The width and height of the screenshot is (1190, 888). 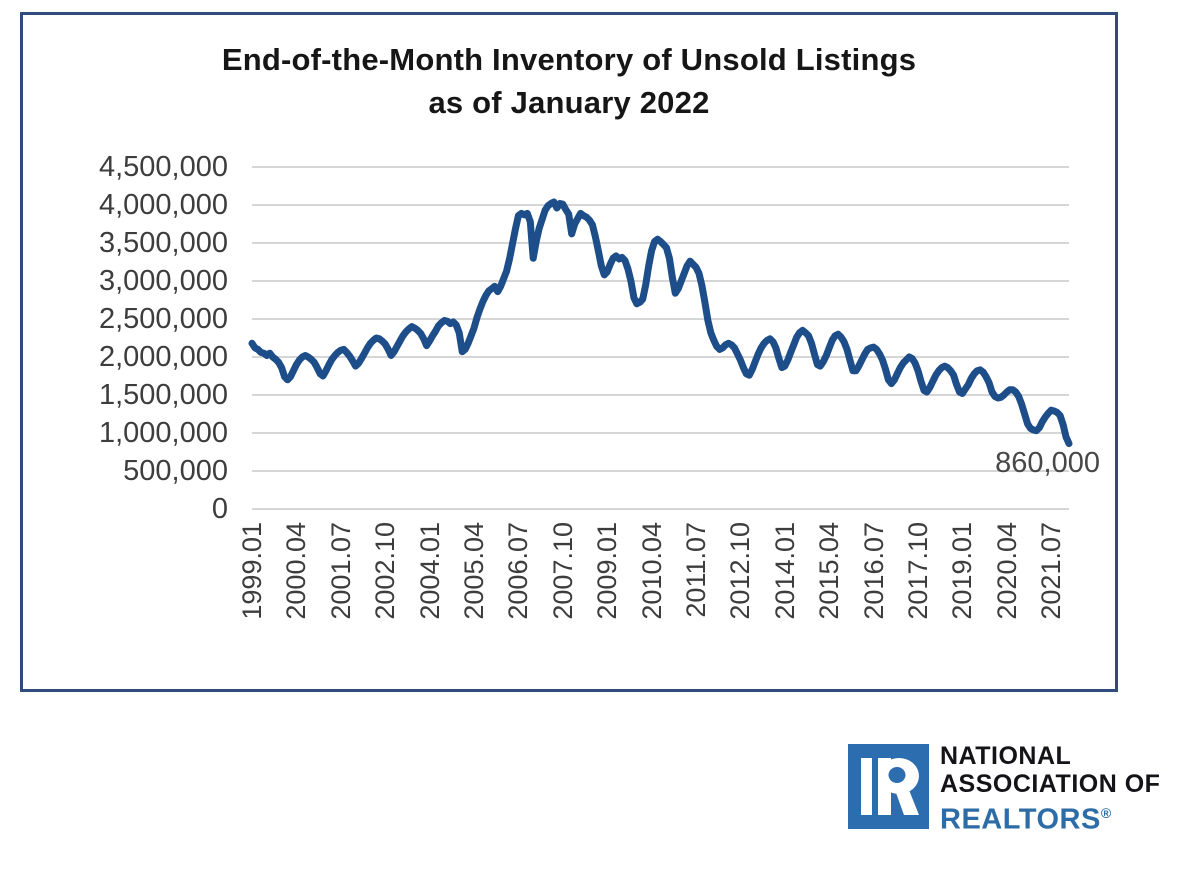 I want to click on x-axis-tick-label: 2005.04, so click(x=474, y=571).